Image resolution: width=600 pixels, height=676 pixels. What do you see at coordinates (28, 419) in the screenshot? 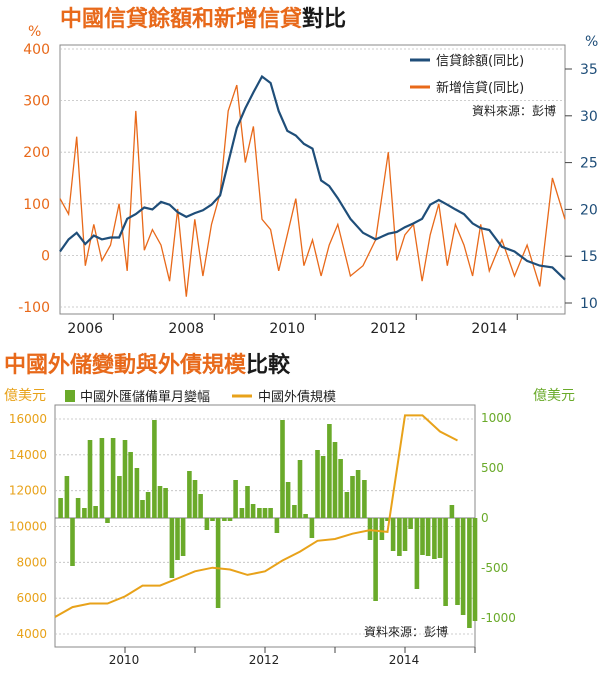
I see `chart2-left-tick: 16000` at bounding box center [28, 419].